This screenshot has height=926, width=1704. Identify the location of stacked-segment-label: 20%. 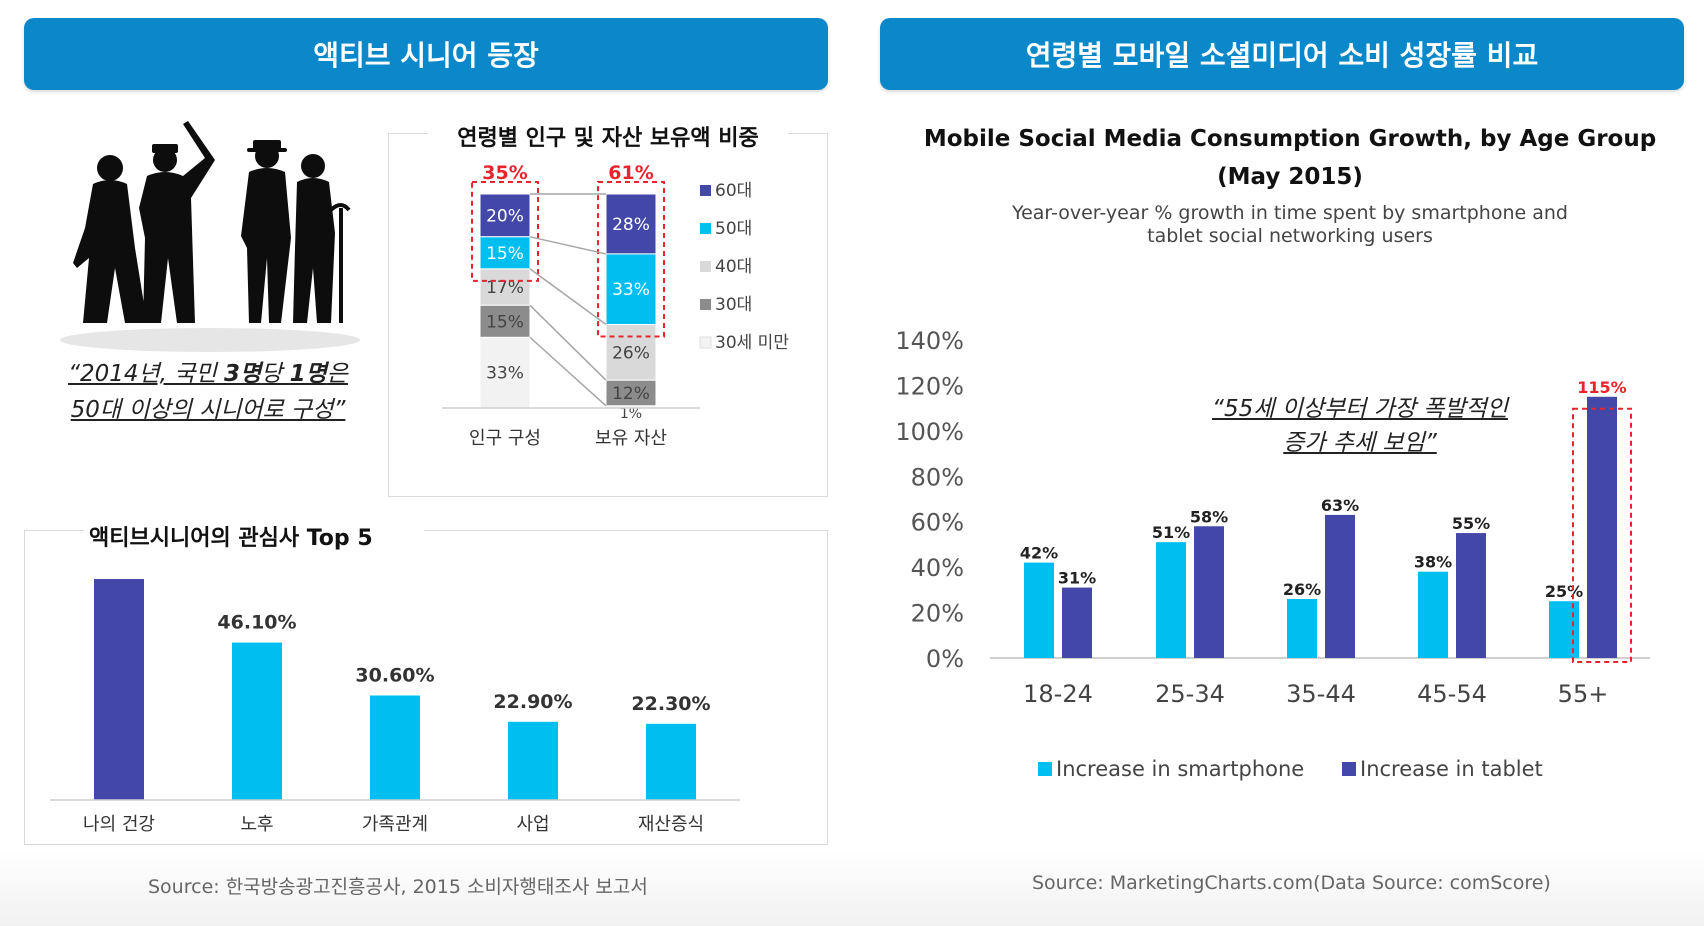
(505, 216).